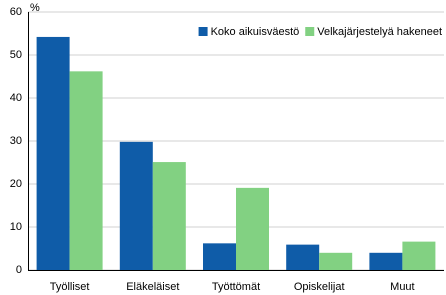 The width and height of the screenshot is (446, 295). What do you see at coordinates (152, 287) in the screenshot?
I see `x-tick-label: Eläkeläiset` at bounding box center [152, 287].